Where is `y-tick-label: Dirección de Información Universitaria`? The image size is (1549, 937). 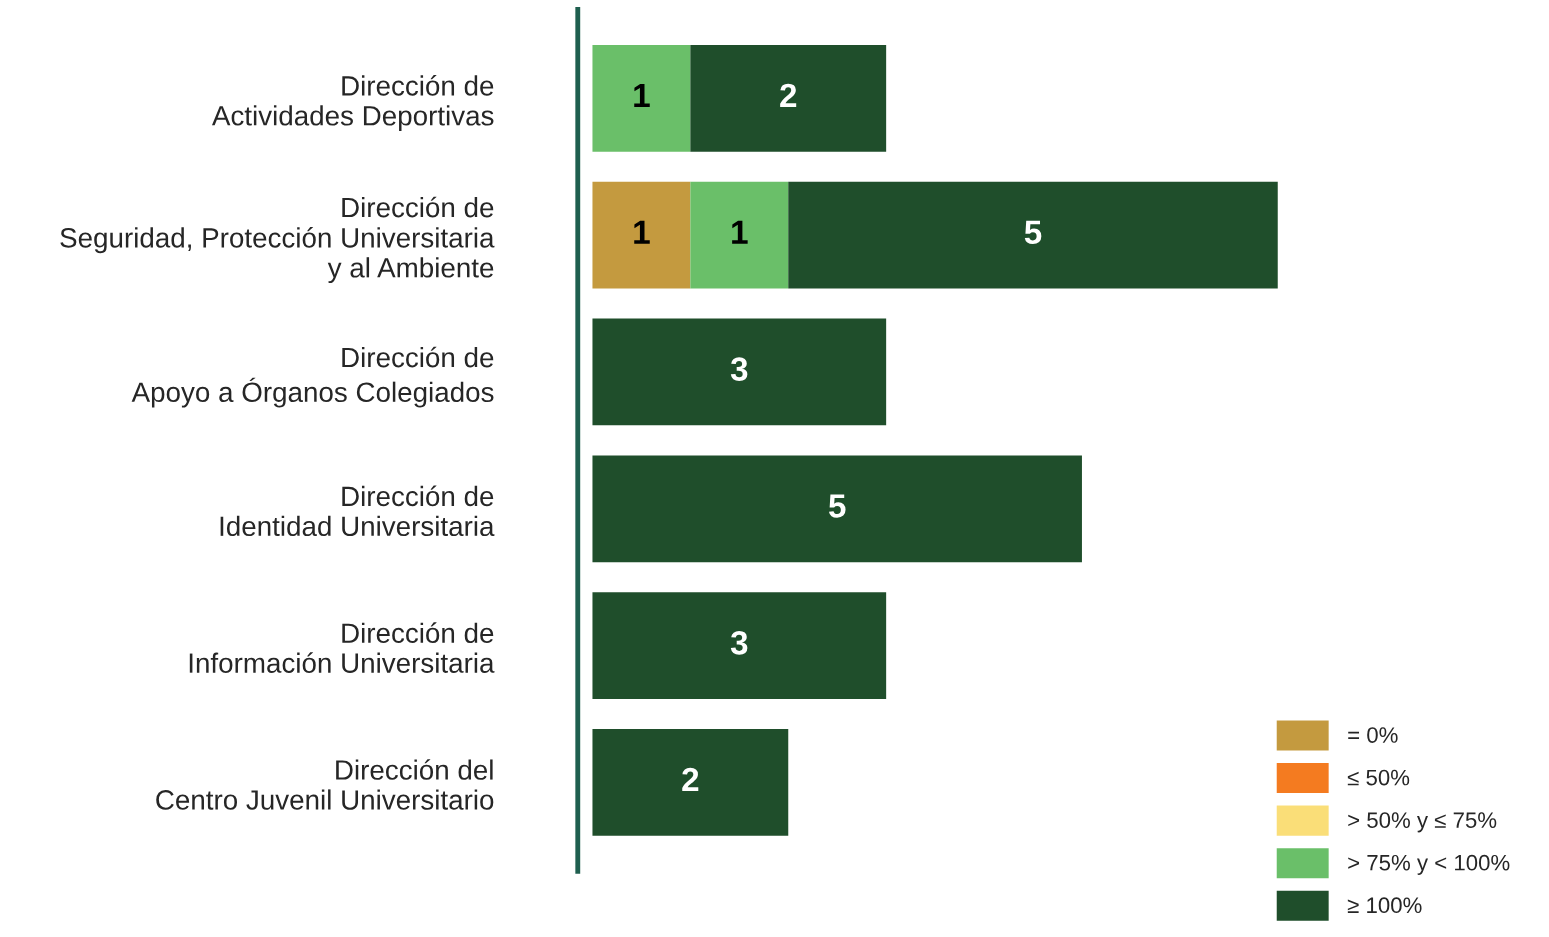
y-tick-label: Dirección de Información Universitaria is located at coordinates (342, 647).